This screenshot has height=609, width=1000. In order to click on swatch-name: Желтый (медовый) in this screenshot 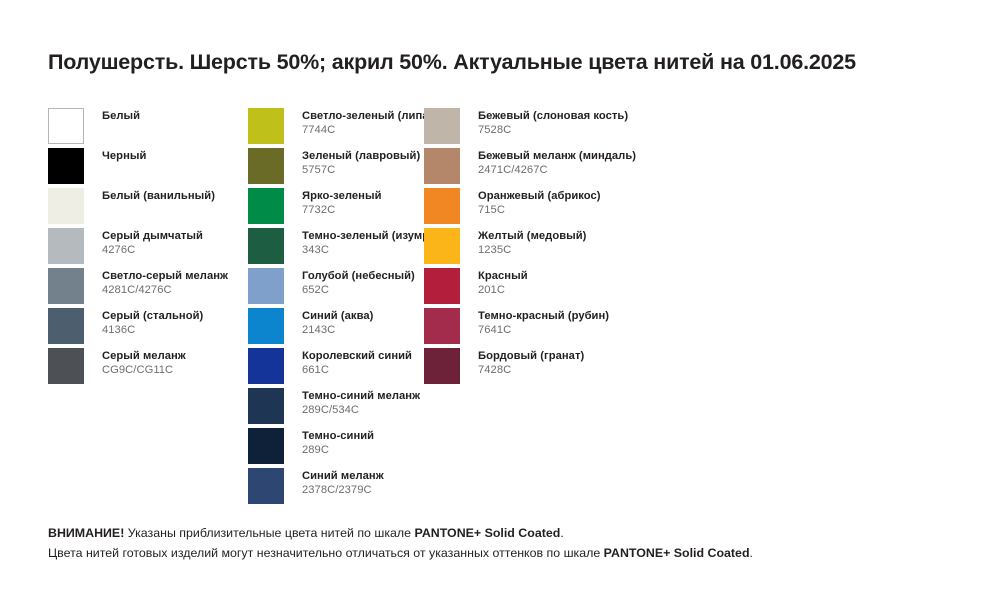, I will do `click(532, 236)`.